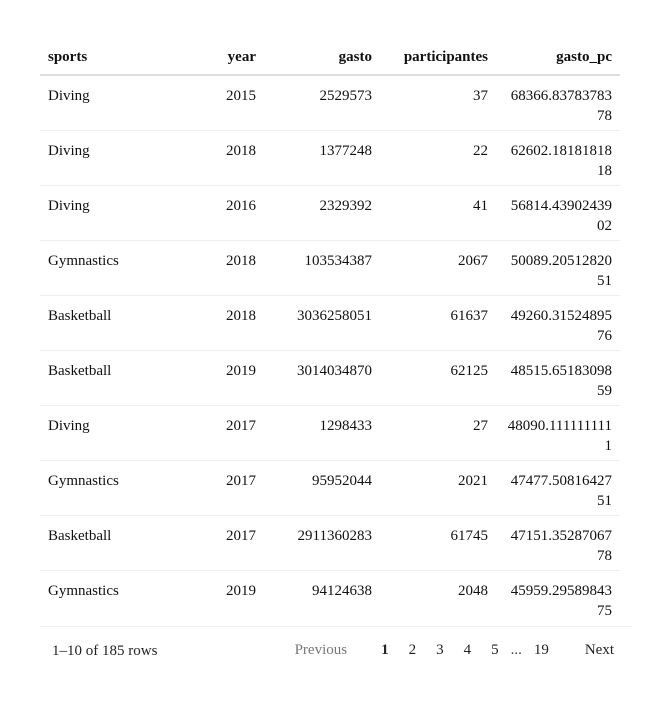 The width and height of the screenshot is (672, 714). Describe the element at coordinates (558, 58) in the screenshot. I see `column-header-gasto-pc: gasto_pc` at that location.